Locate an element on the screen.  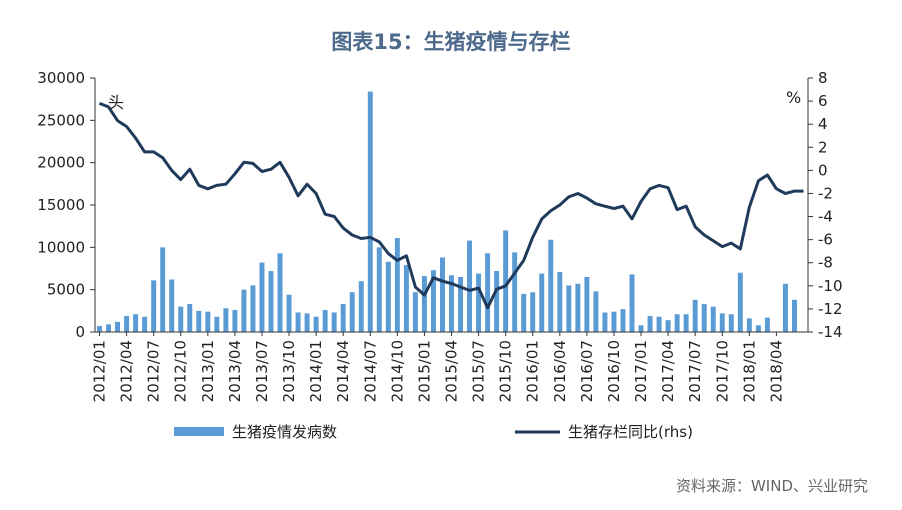
x-tick-label: 2018/04 is located at coordinates (776, 371).